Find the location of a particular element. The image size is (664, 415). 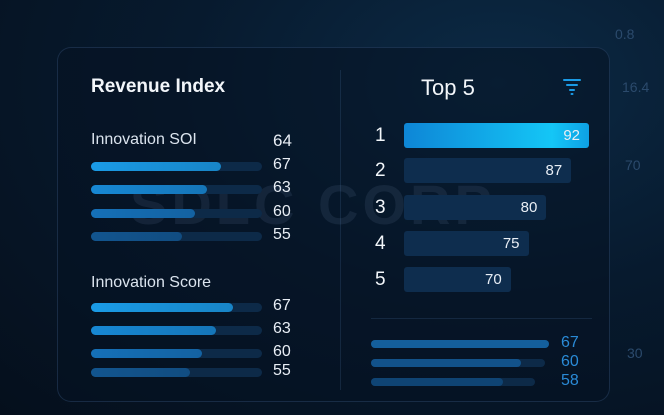

top-item-value: 87 is located at coordinates (554, 170).